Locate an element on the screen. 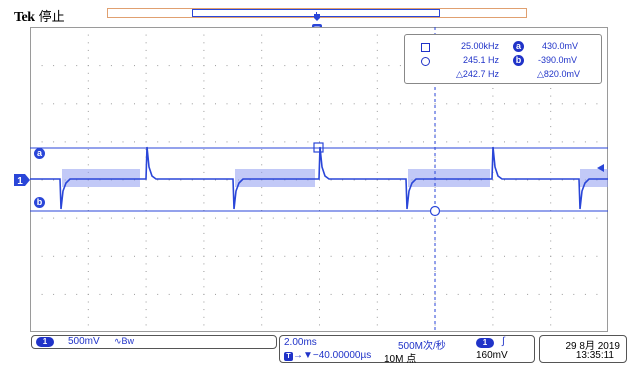  trigger-level: 160mV is located at coordinates (492, 355).